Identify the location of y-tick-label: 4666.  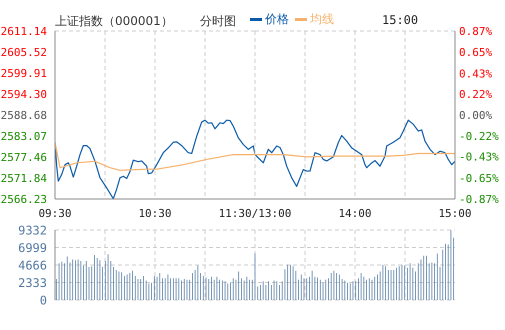
(32, 265).